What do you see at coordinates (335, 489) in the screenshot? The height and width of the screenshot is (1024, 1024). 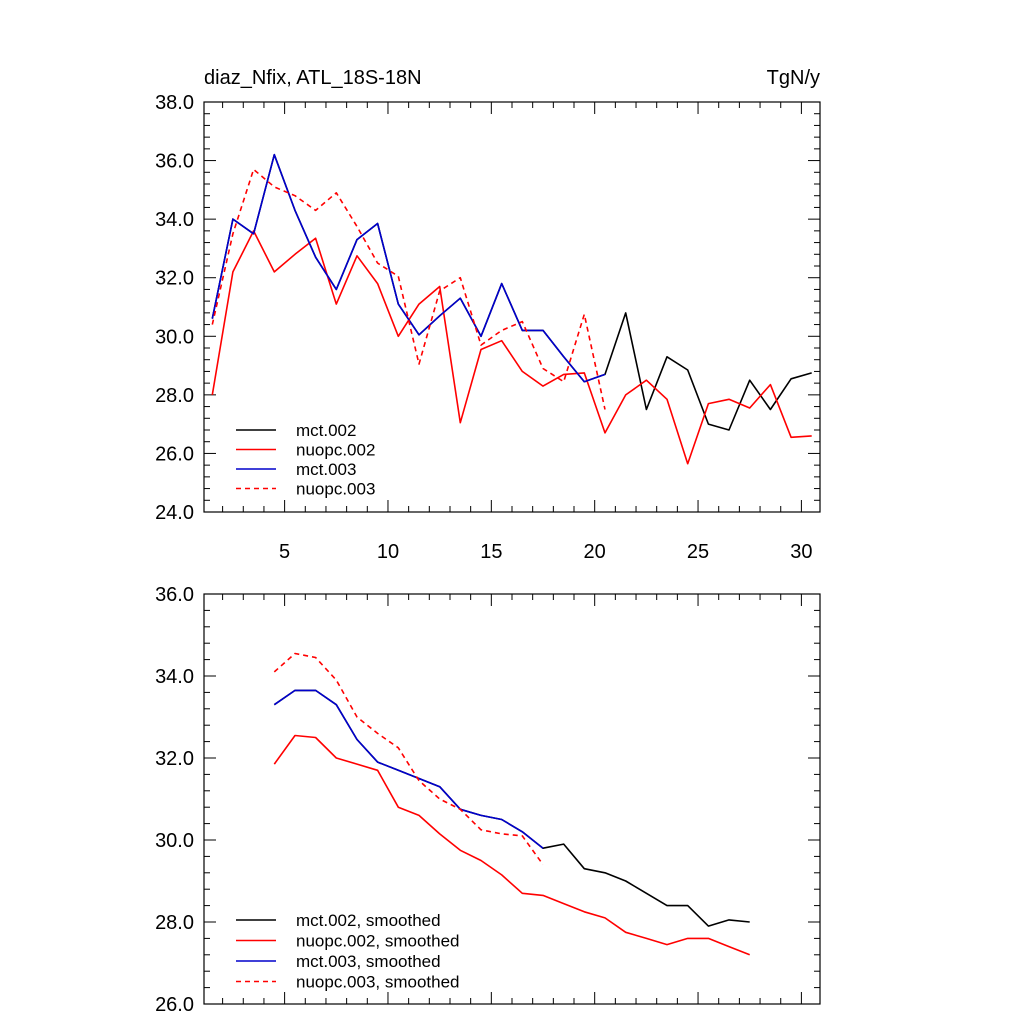 I see `legend-label: nuopc.003` at bounding box center [335, 489].